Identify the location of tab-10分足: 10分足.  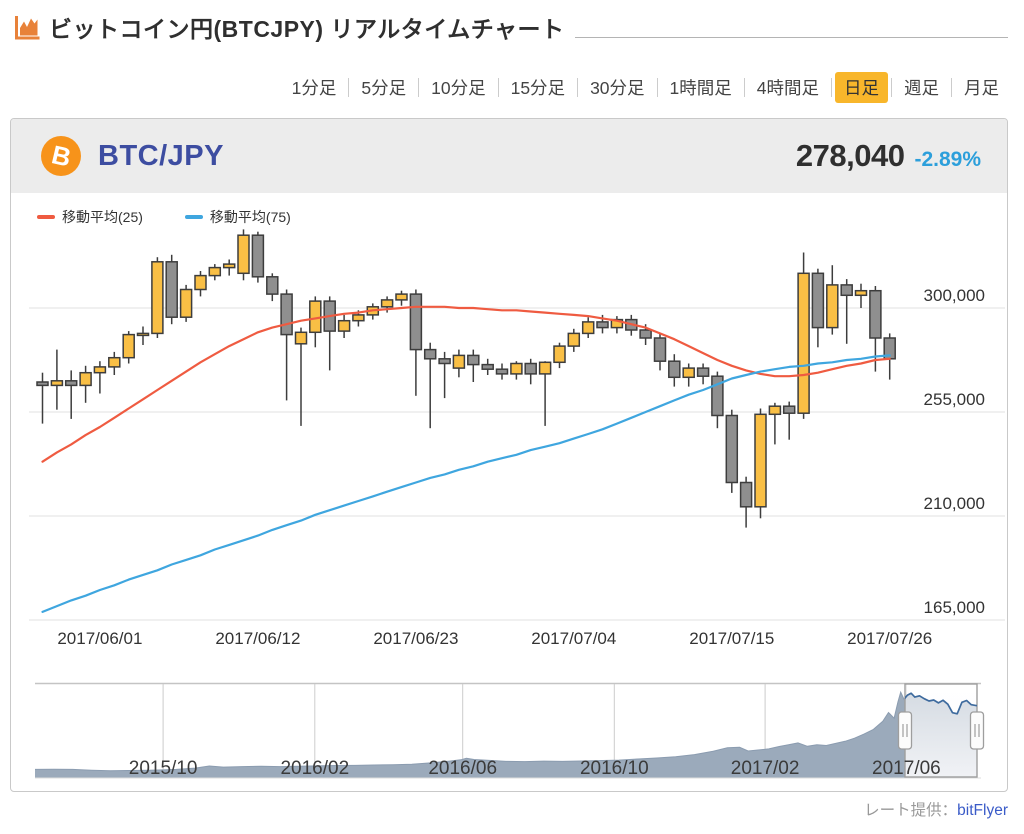
(458, 87).